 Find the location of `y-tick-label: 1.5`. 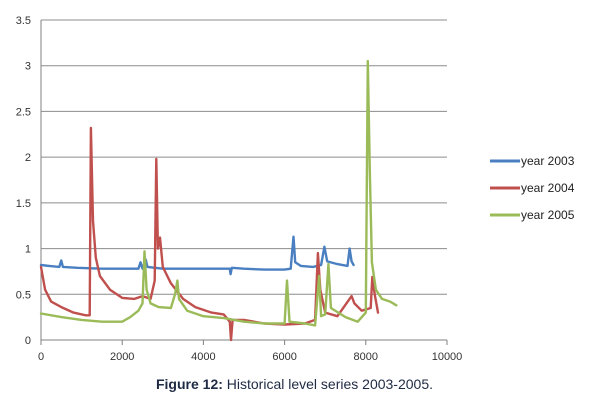

y-tick-label: 1.5 is located at coordinates (23, 204).